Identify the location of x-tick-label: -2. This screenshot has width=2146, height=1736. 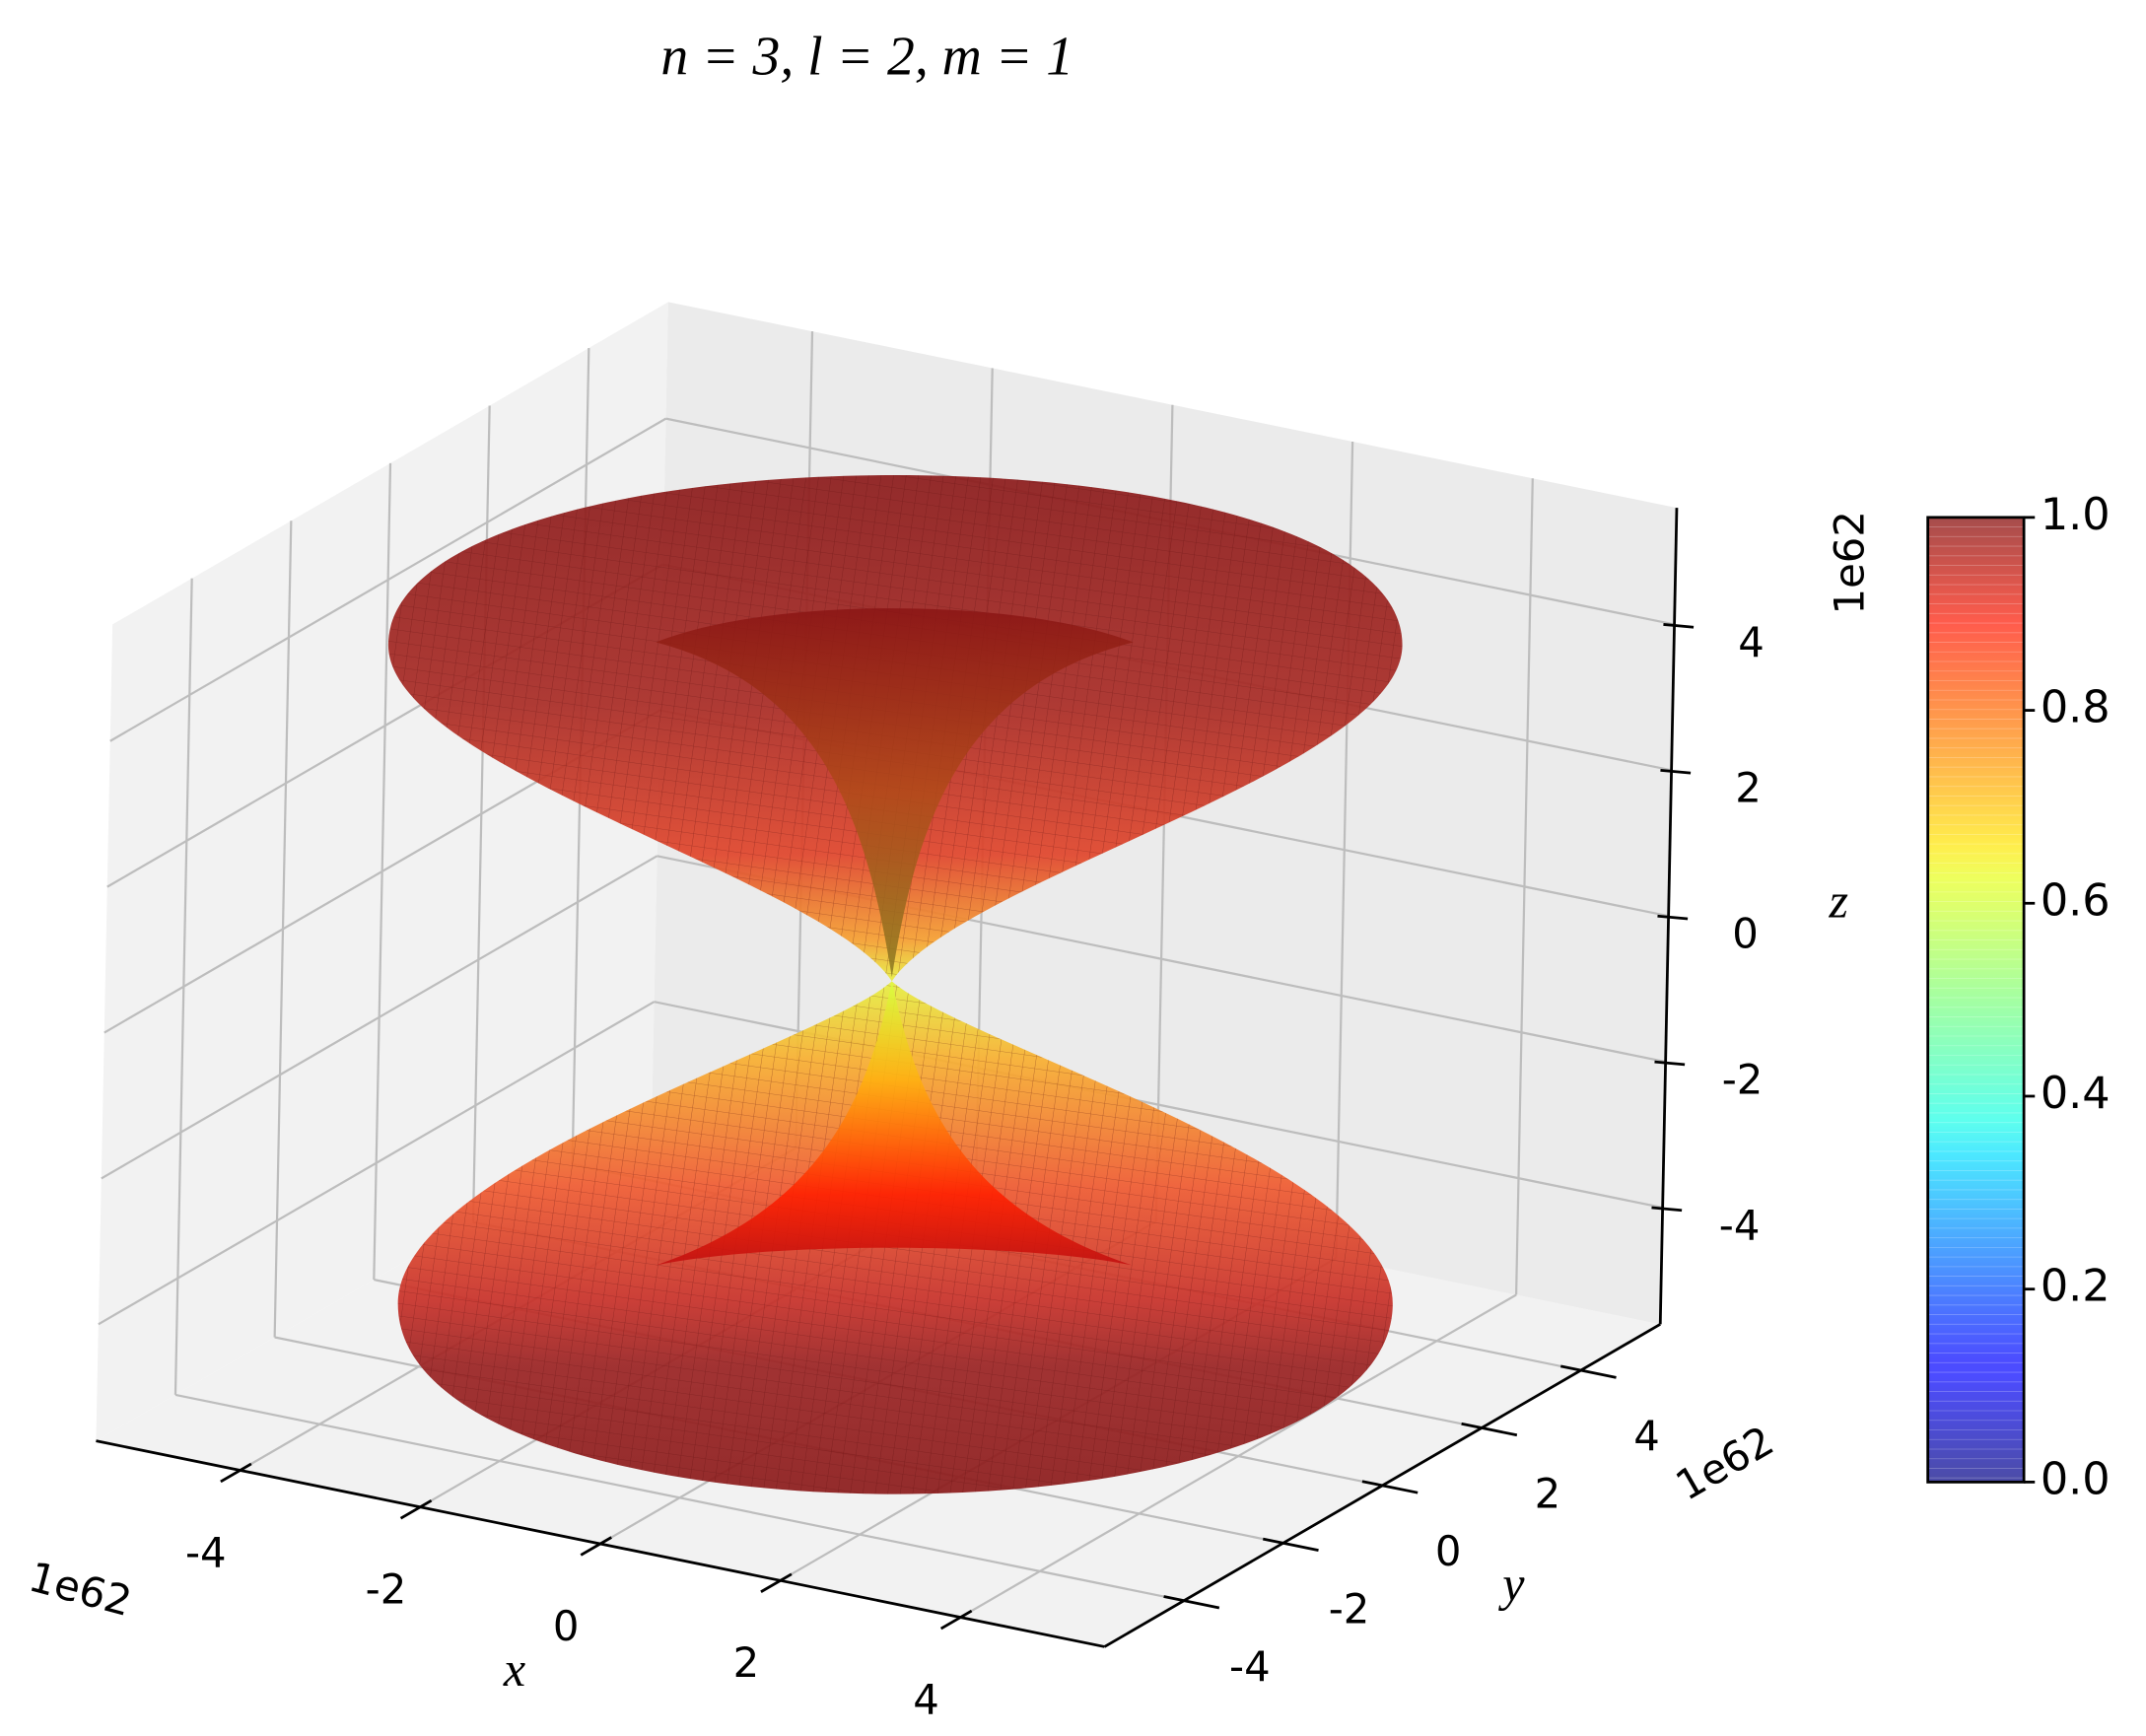
(387, 1589).